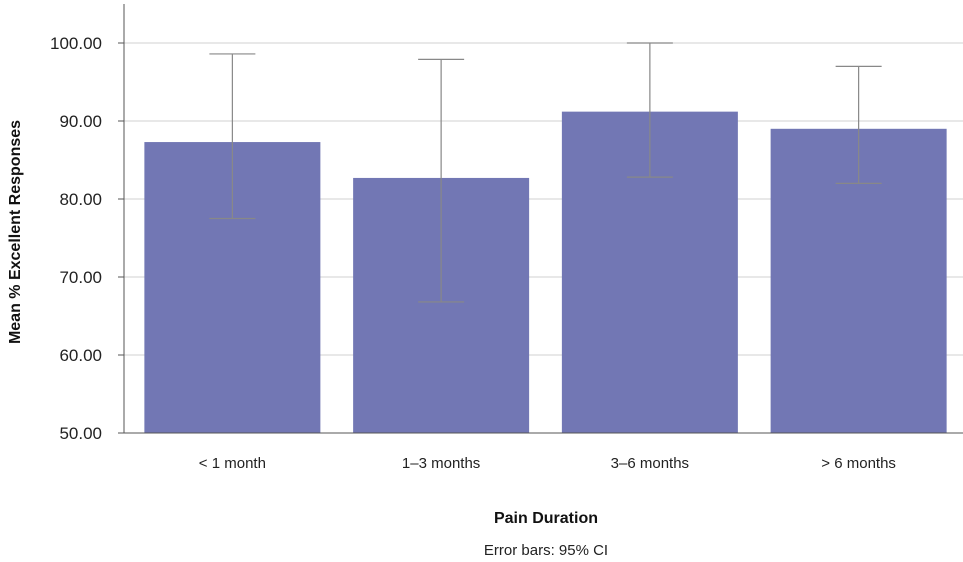 This screenshot has height=562, width=963. I want to click on x-tick-label: < 1 month, so click(232, 463).